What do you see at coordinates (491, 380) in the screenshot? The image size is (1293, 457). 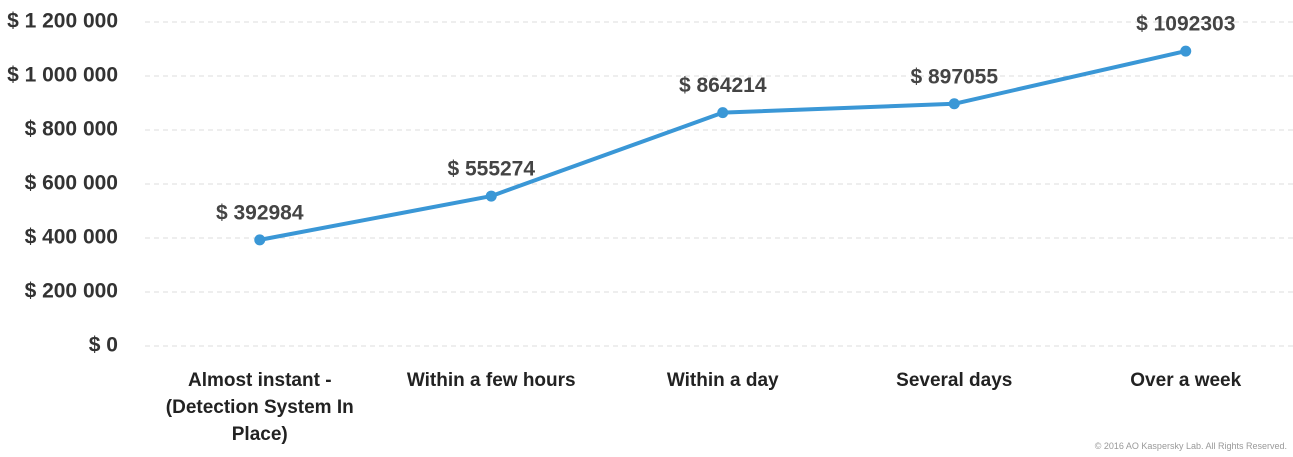 I see `x-tick-label: Within a few hours` at bounding box center [491, 380].